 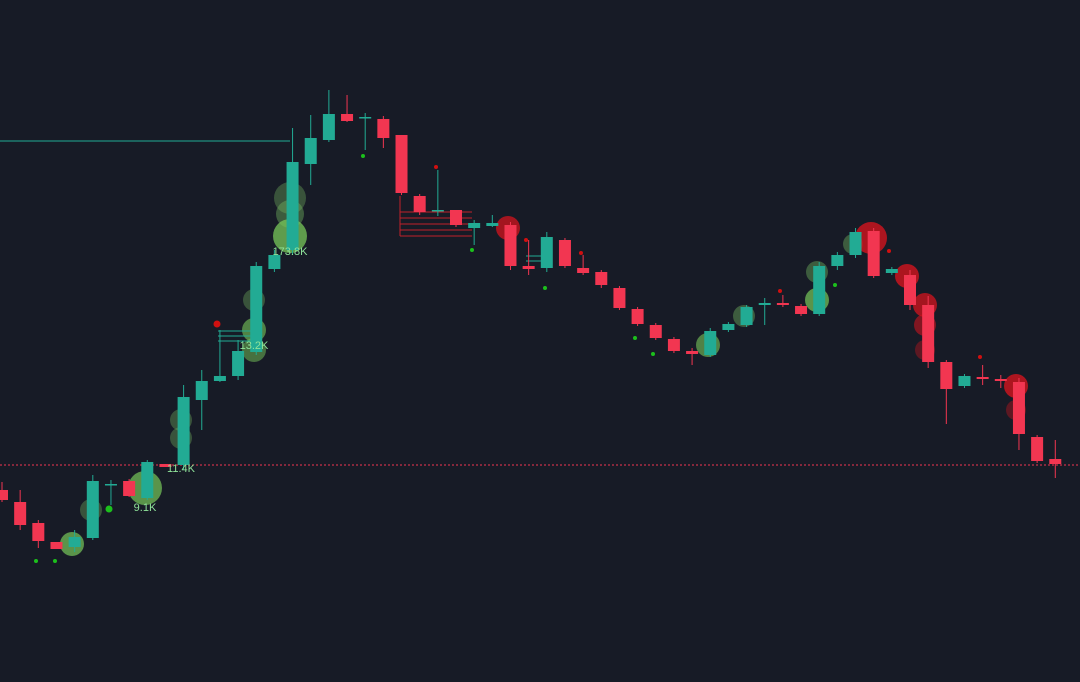 I want to click on volume-label: 11.4K, so click(x=181, y=469).